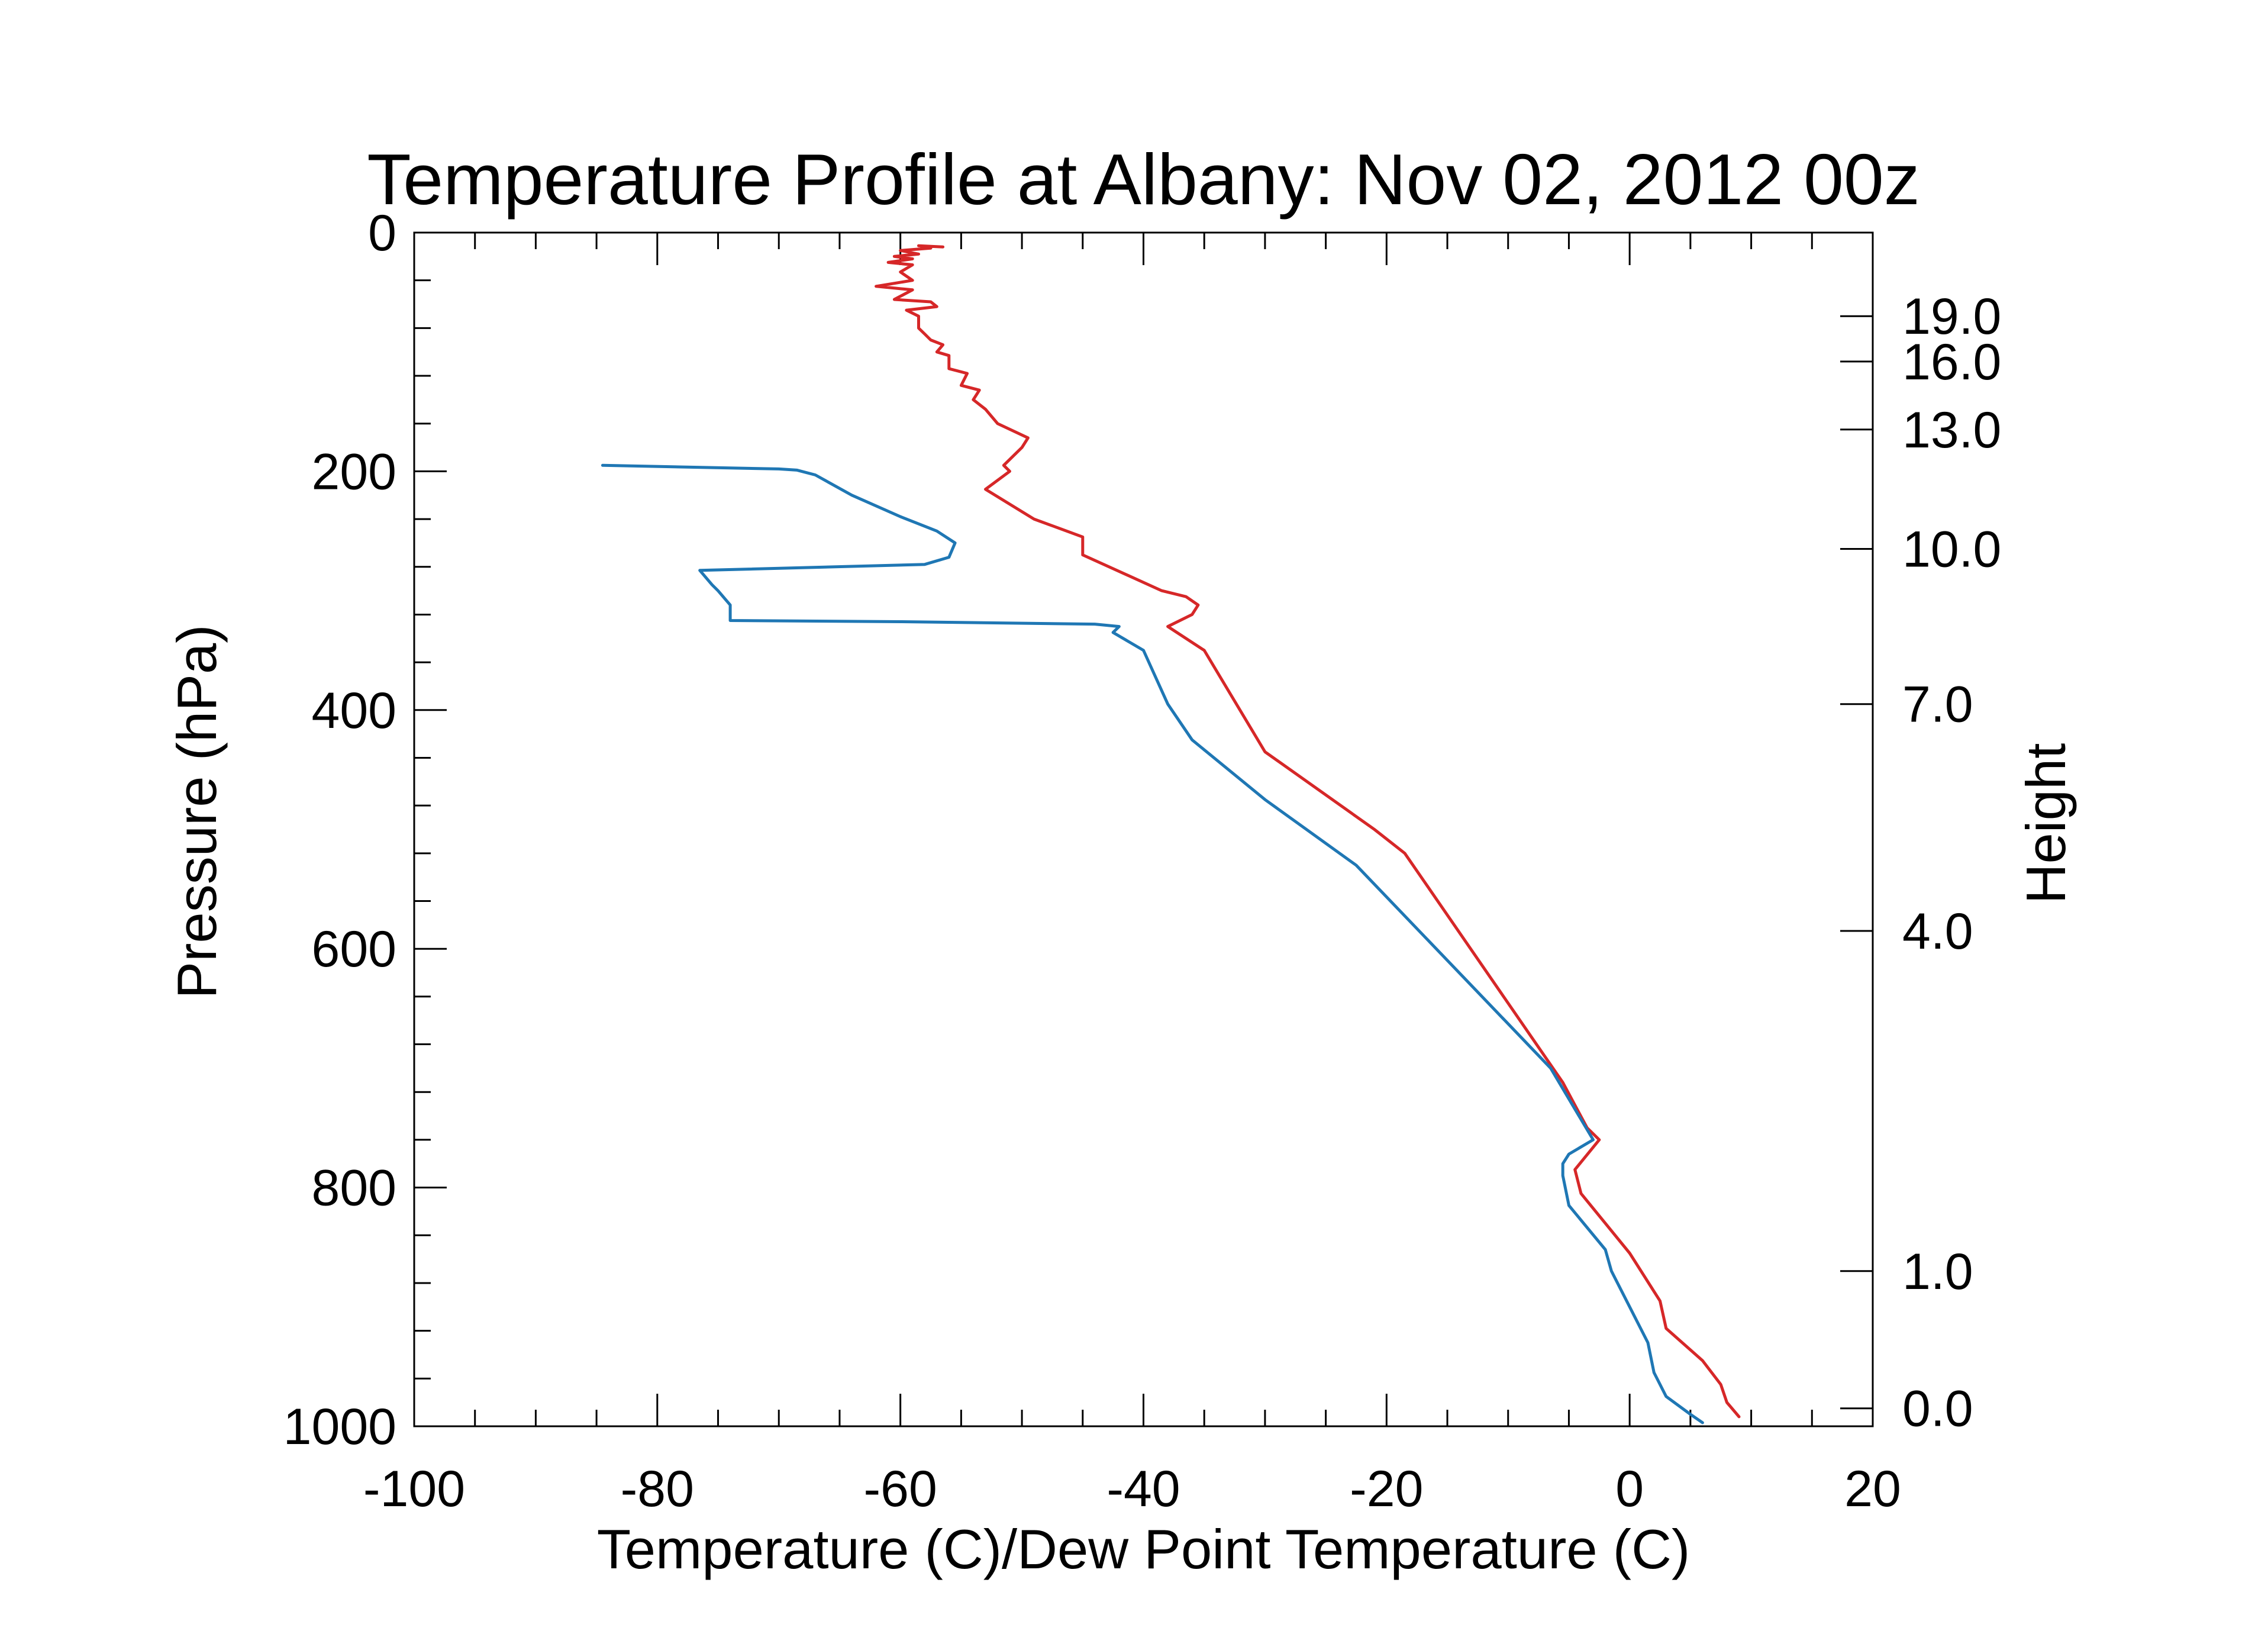 This screenshot has height=1634, width=2268. I want to click on height-tick-label: 1.0, so click(1937, 1272).